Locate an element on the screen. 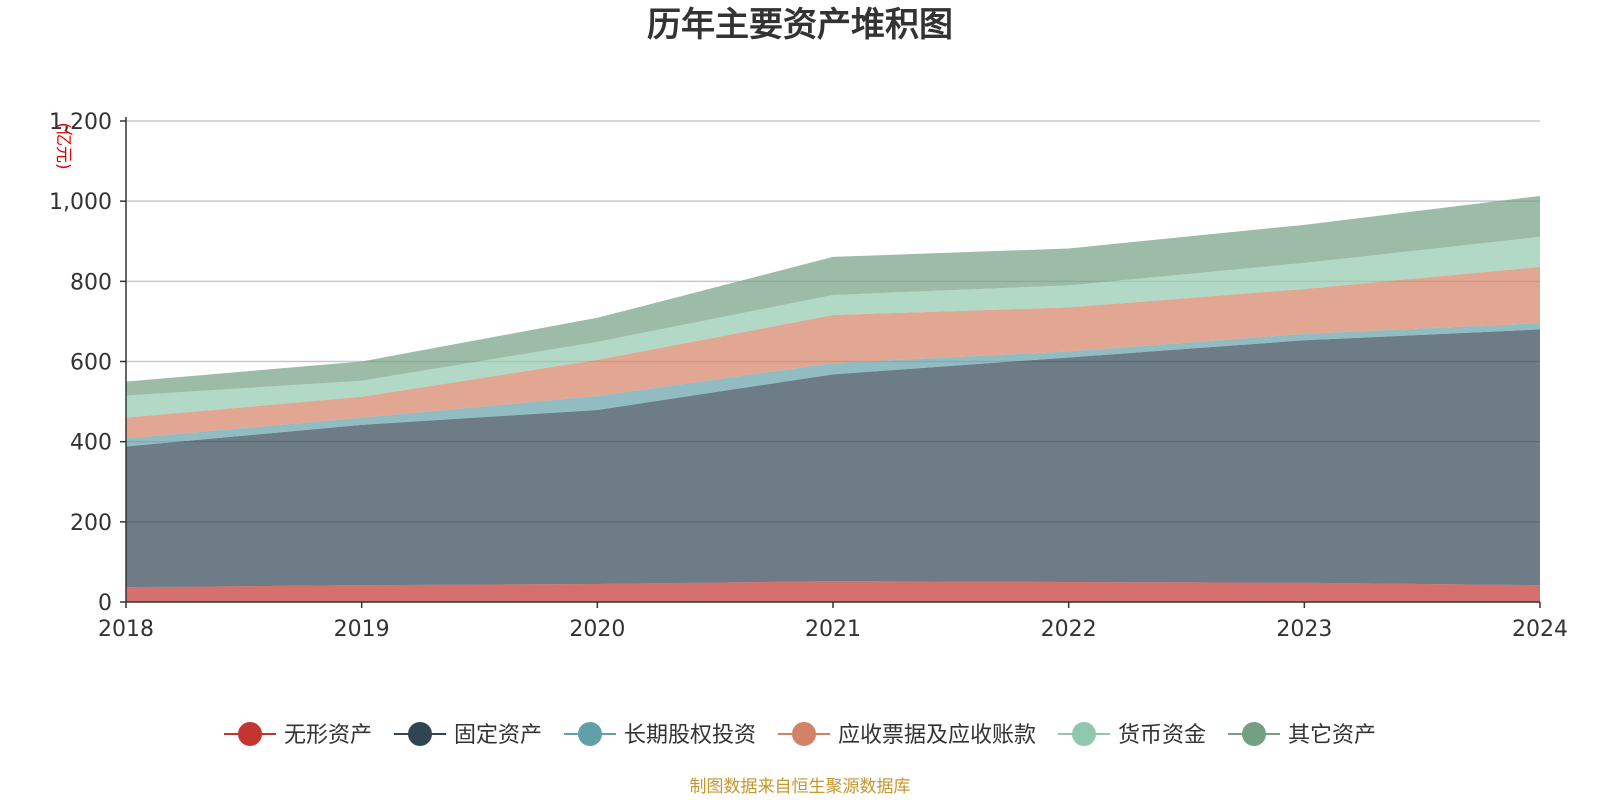  legend-item-其它资产: 其它资产 is located at coordinates (1302, 735).